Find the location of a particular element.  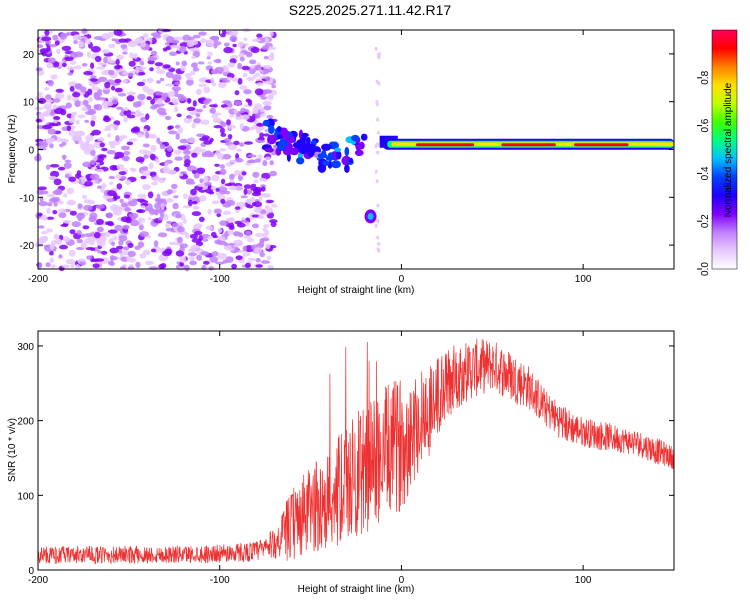

y-tick-label: 100 is located at coordinates (25, 496).